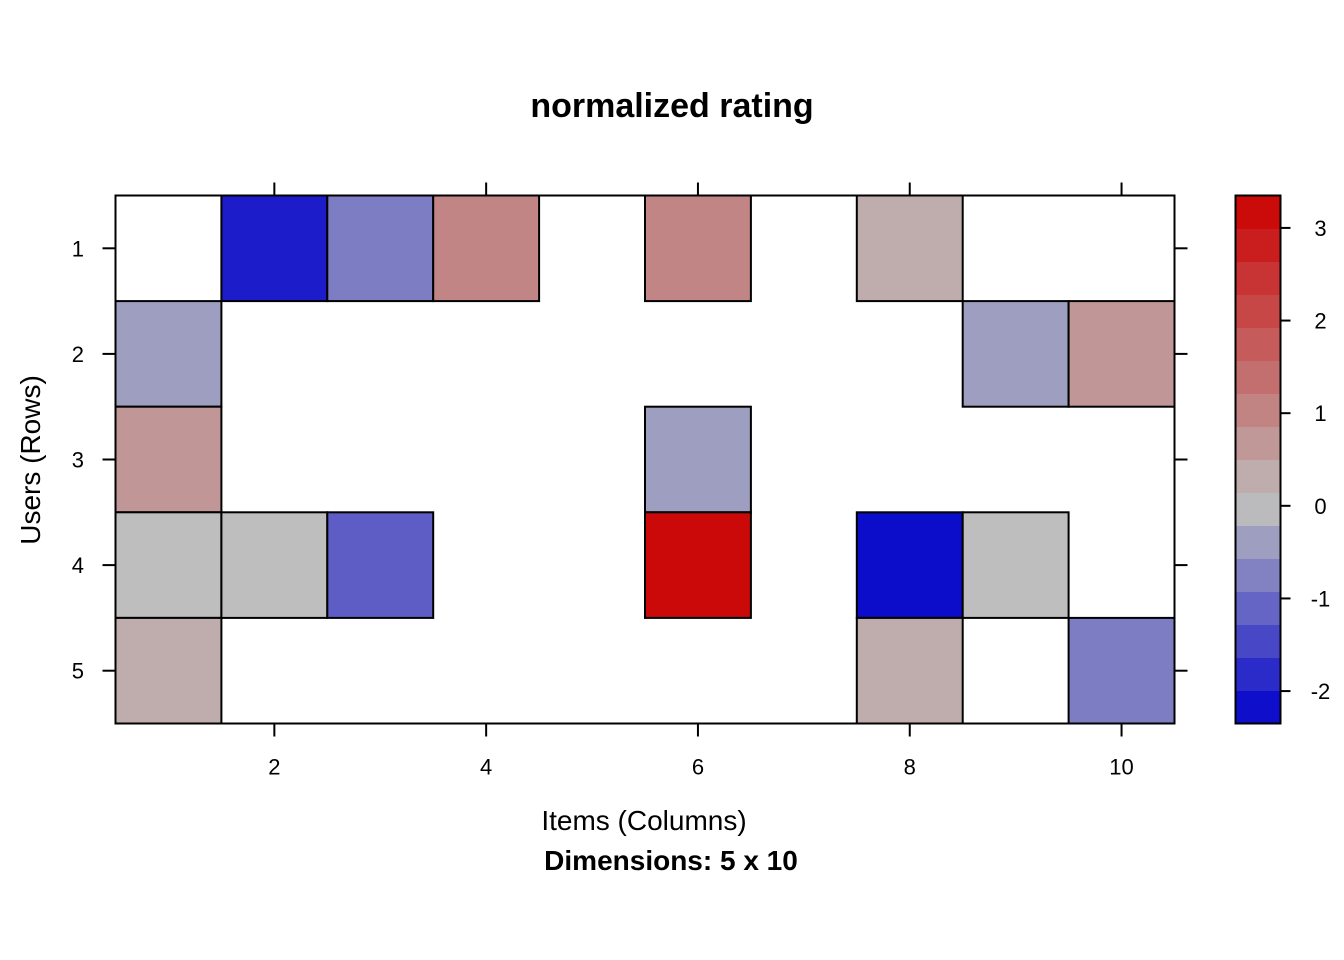 The height and width of the screenshot is (960, 1344). What do you see at coordinates (274, 565) in the screenshot?
I see `heatmap-cell-r4-c2` at bounding box center [274, 565].